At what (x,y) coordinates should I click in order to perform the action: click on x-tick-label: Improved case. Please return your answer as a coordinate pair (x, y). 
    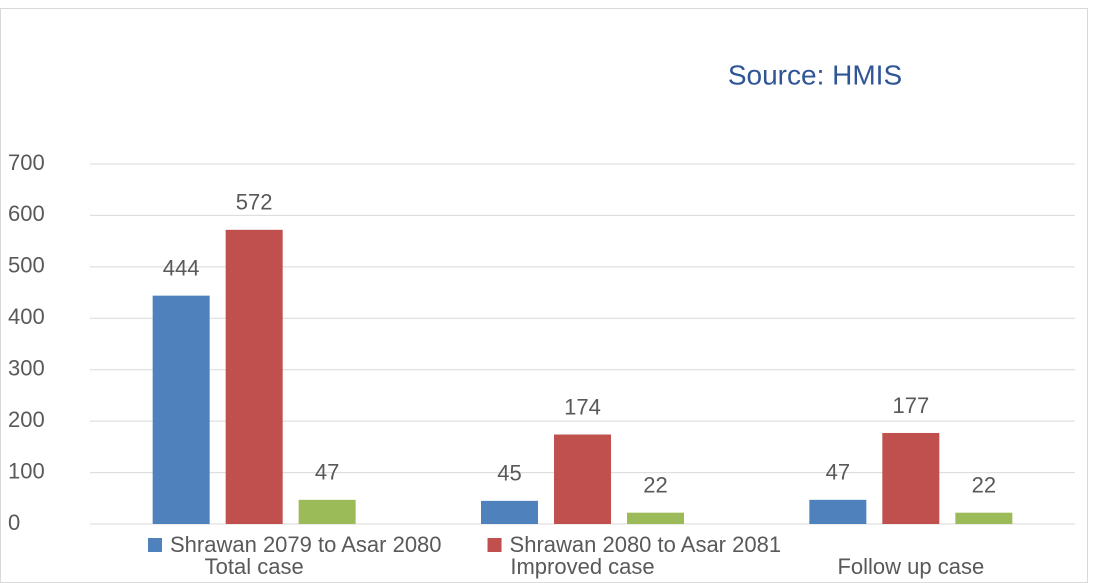
    Looking at the image, I should click on (582, 566).